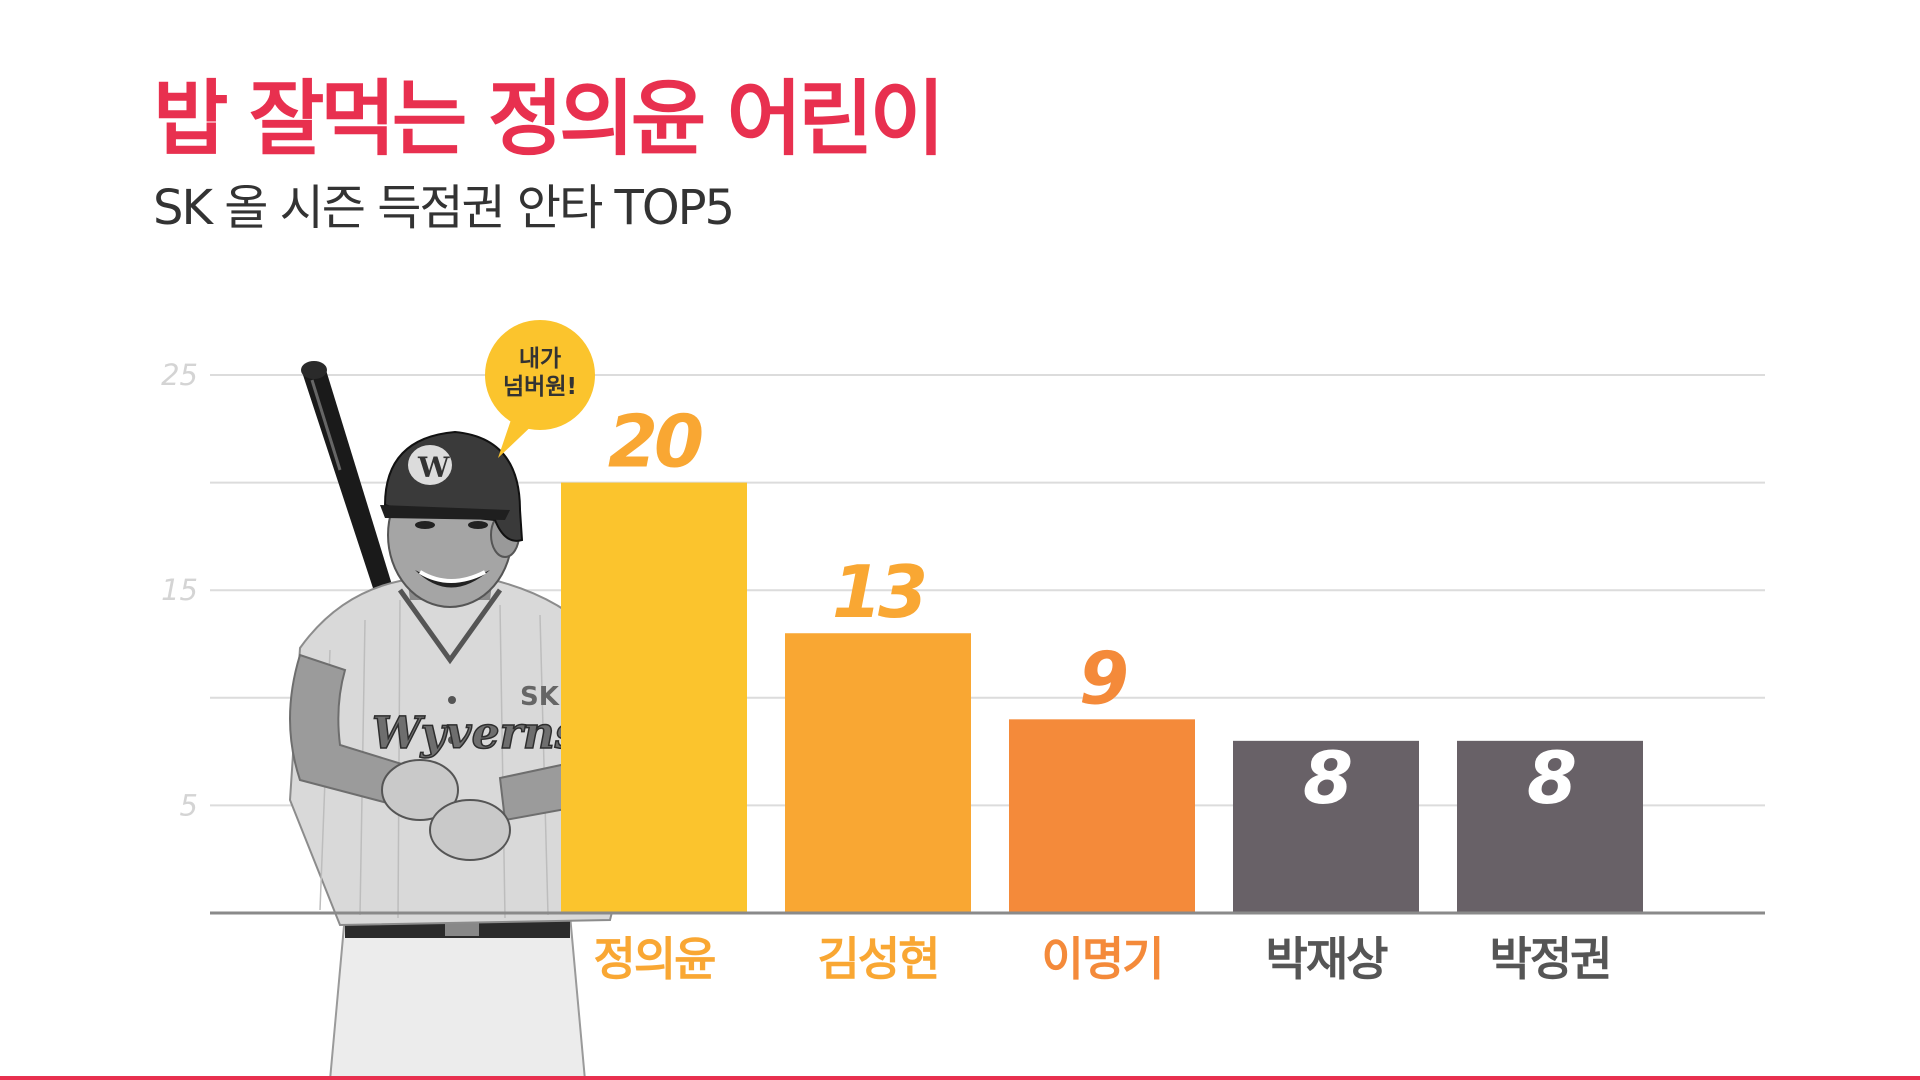  What do you see at coordinates (433, 467) in the screenshot?
I see `helmet-logo-text: W` at bounding box center [433, 467].